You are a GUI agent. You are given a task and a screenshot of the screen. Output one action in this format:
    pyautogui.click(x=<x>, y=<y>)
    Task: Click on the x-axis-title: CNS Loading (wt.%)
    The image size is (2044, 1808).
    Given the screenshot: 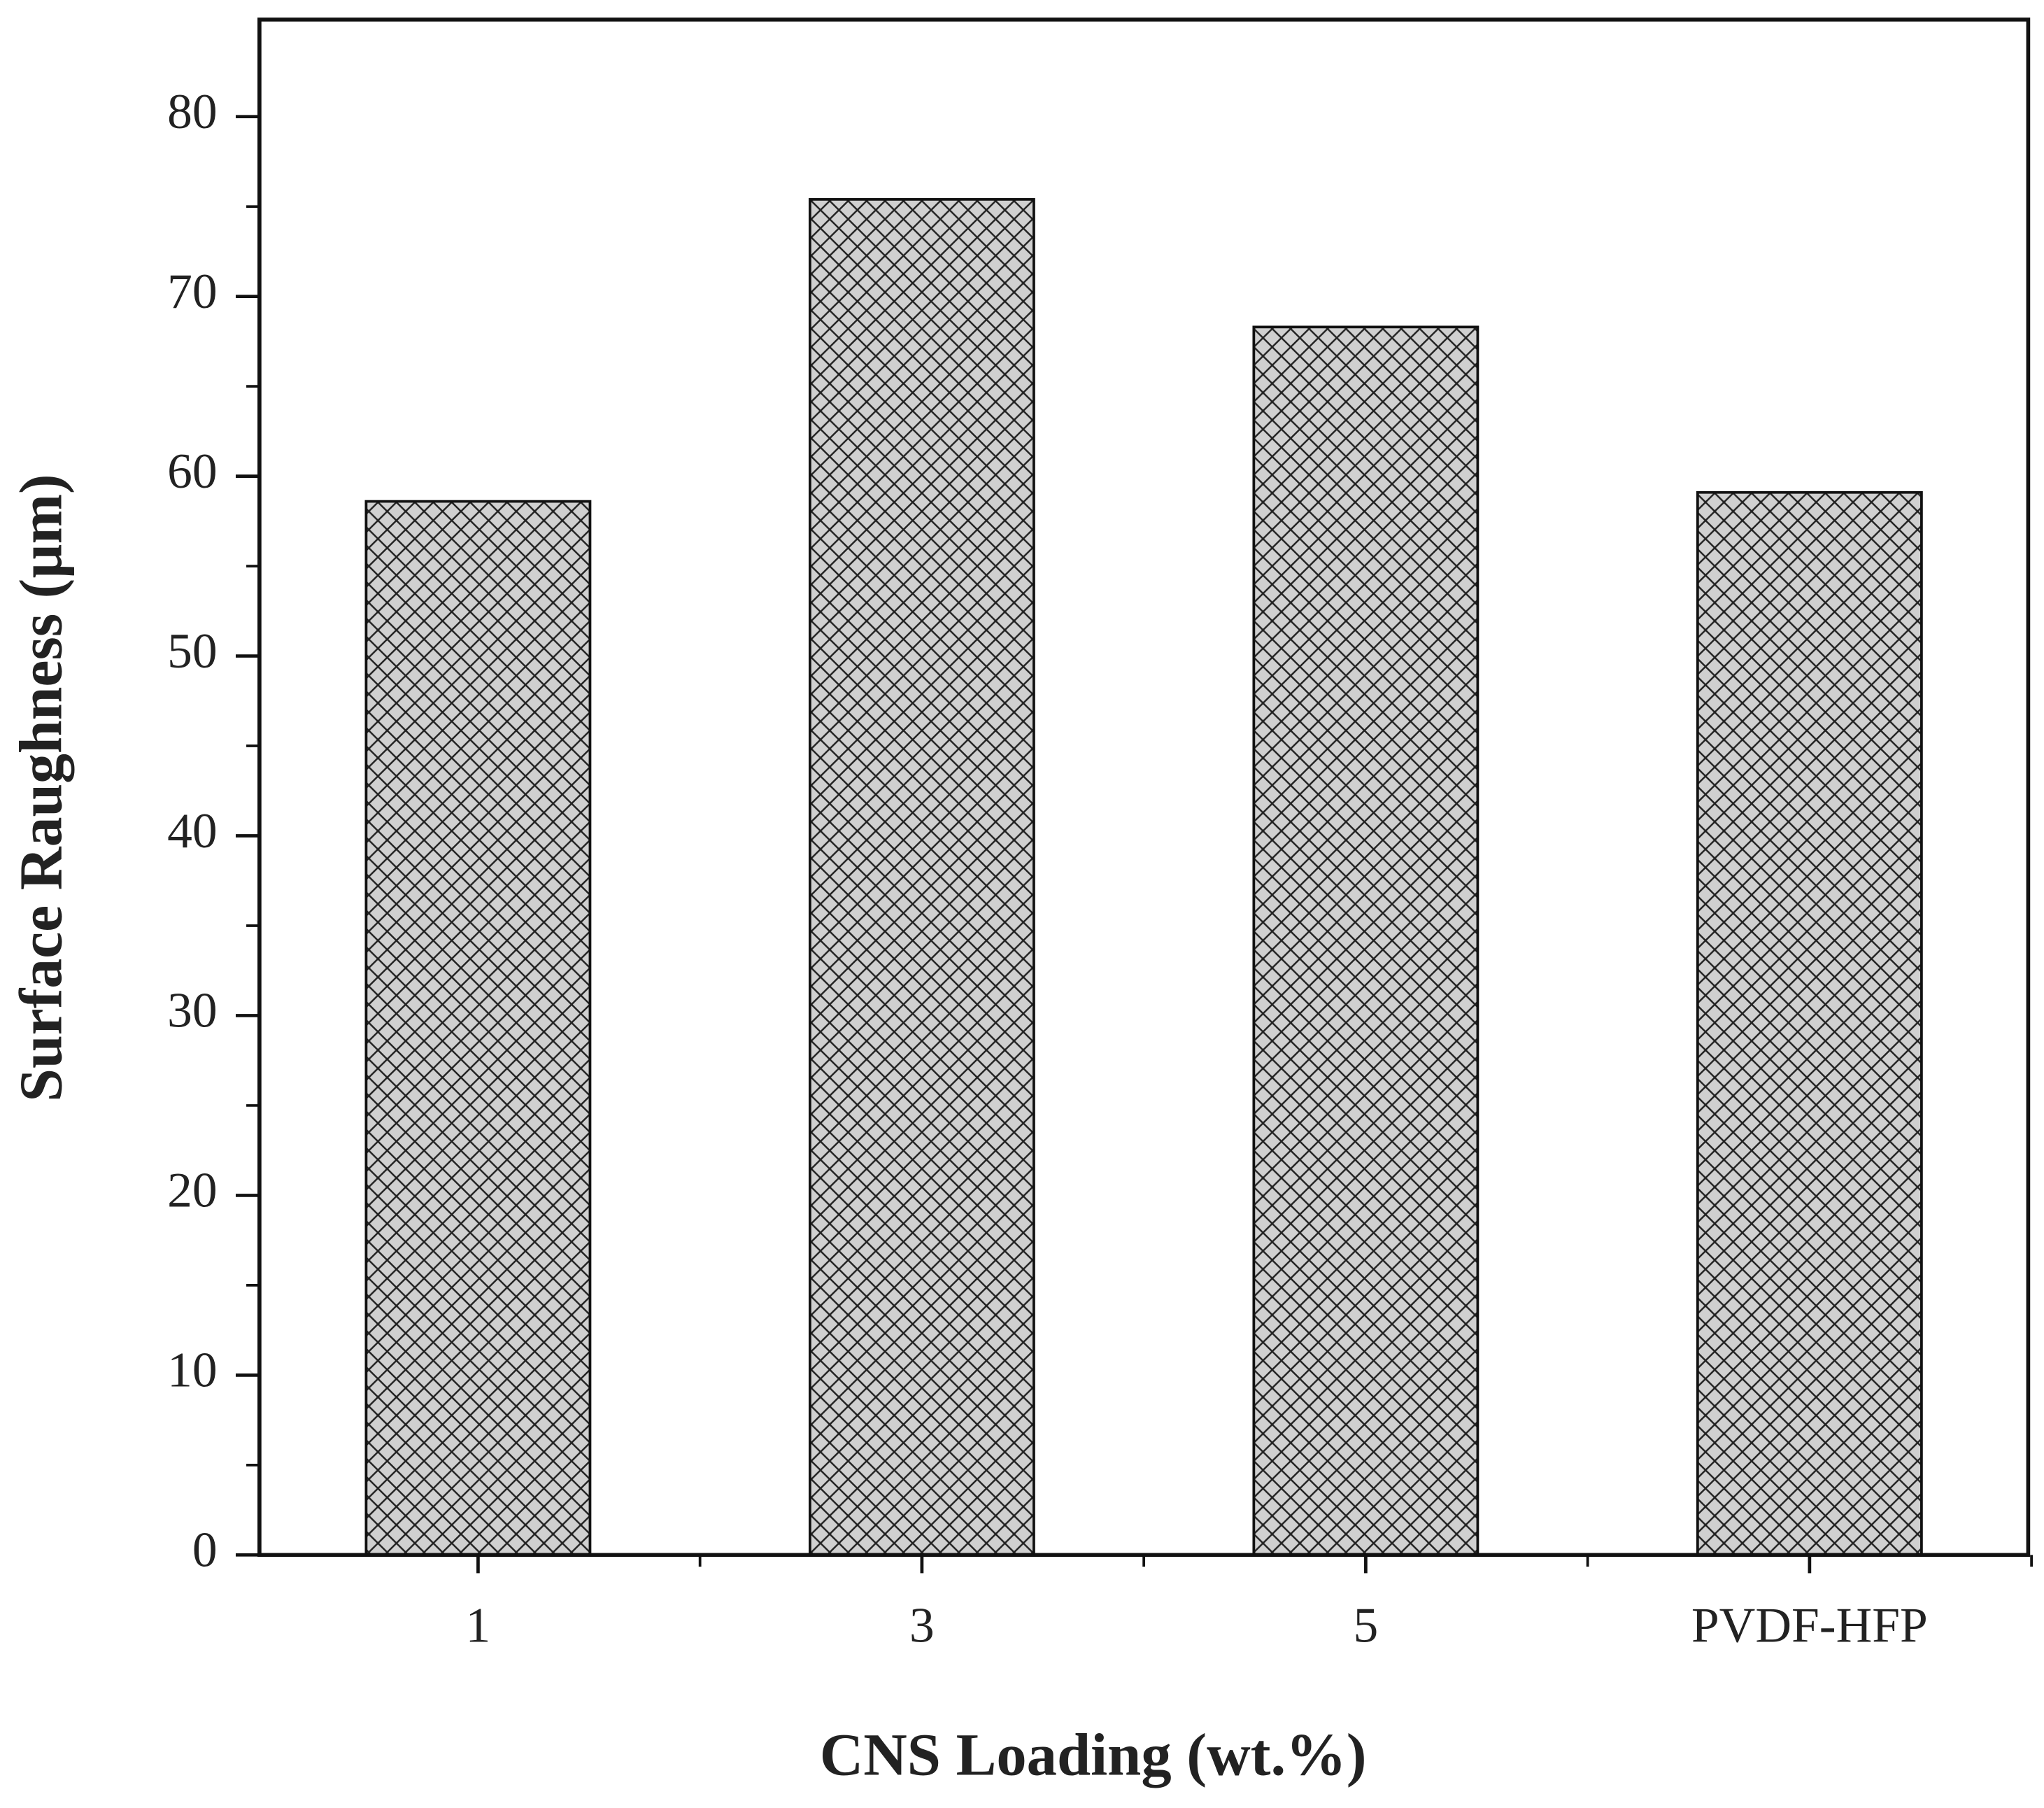 What is the action you would take?
    pyautogui.click(x=1093, y=1754)
    